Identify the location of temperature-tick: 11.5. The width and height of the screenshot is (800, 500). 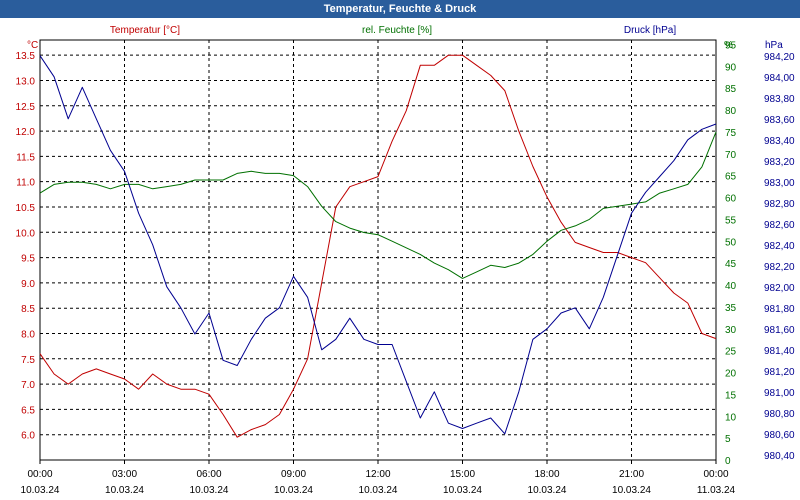
(25, 157).